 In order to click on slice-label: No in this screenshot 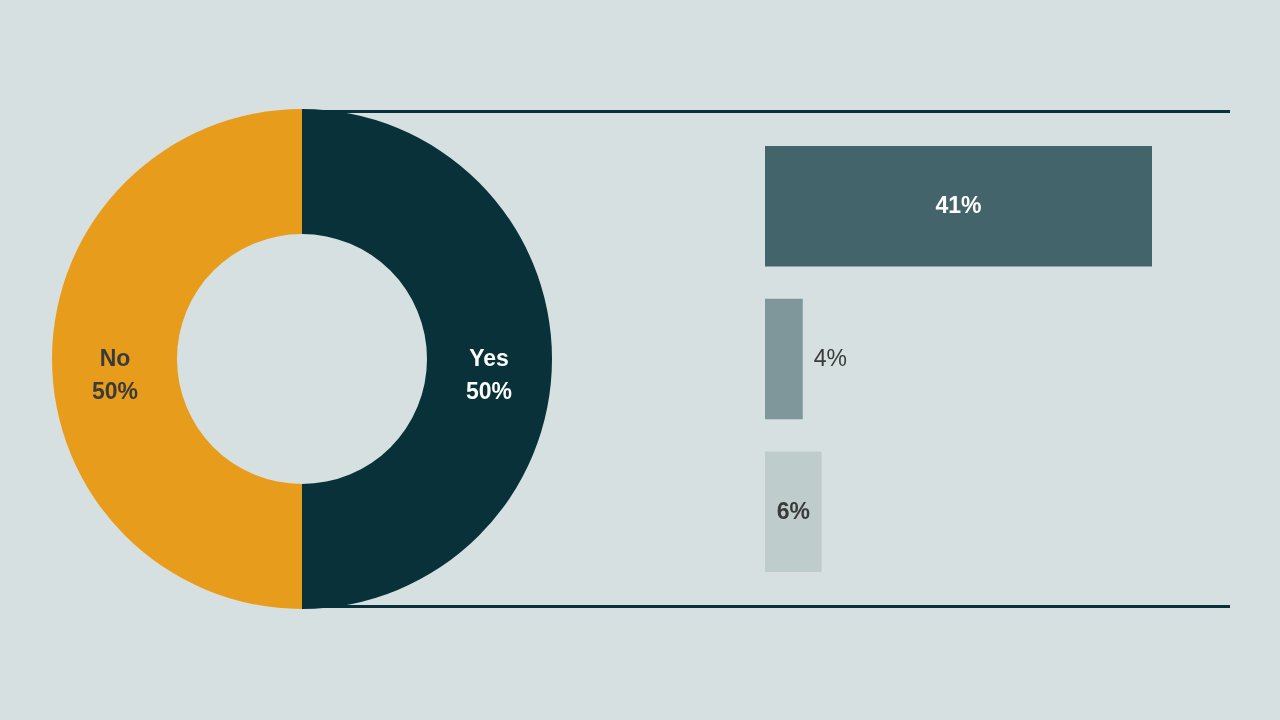, I will do `click(115, 358)`.